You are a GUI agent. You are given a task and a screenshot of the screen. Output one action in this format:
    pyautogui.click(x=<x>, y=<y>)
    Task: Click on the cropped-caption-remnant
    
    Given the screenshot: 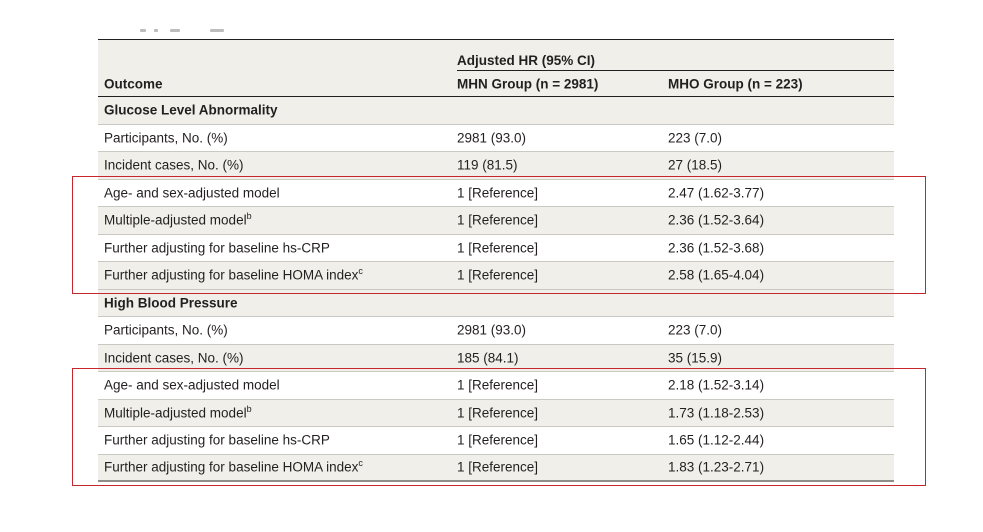 What is the action you would take?
    pyautogui.click(x=185, y=30)
    